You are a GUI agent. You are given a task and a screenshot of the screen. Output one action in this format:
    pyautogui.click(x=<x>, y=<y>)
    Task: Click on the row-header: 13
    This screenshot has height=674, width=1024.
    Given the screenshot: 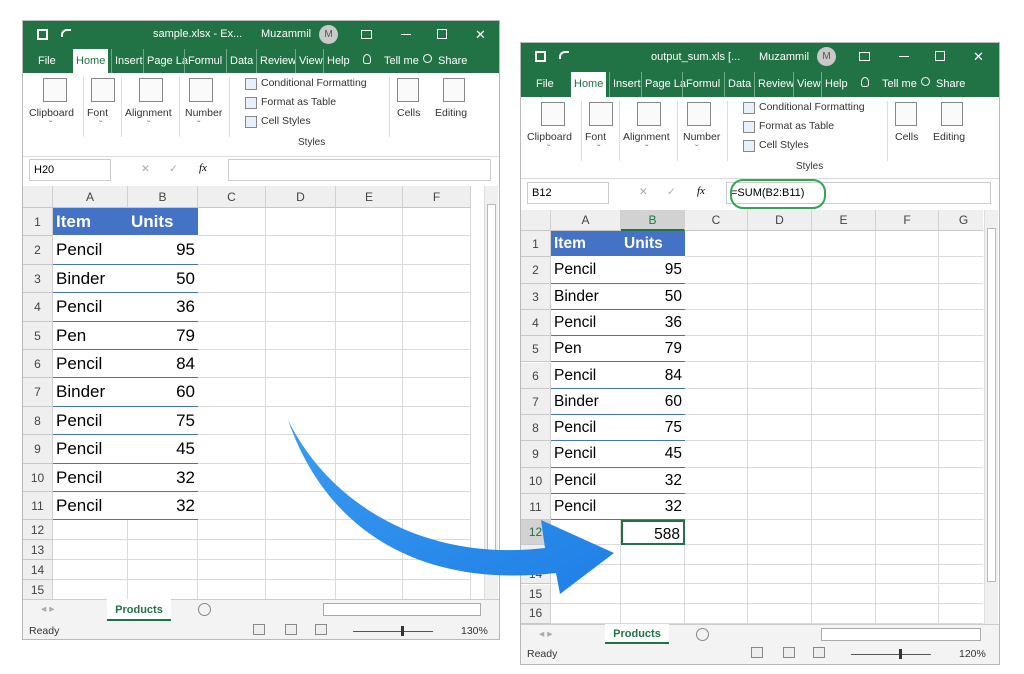 What is the action you would take?
    pyautogui.click(x=536, y=555)
    